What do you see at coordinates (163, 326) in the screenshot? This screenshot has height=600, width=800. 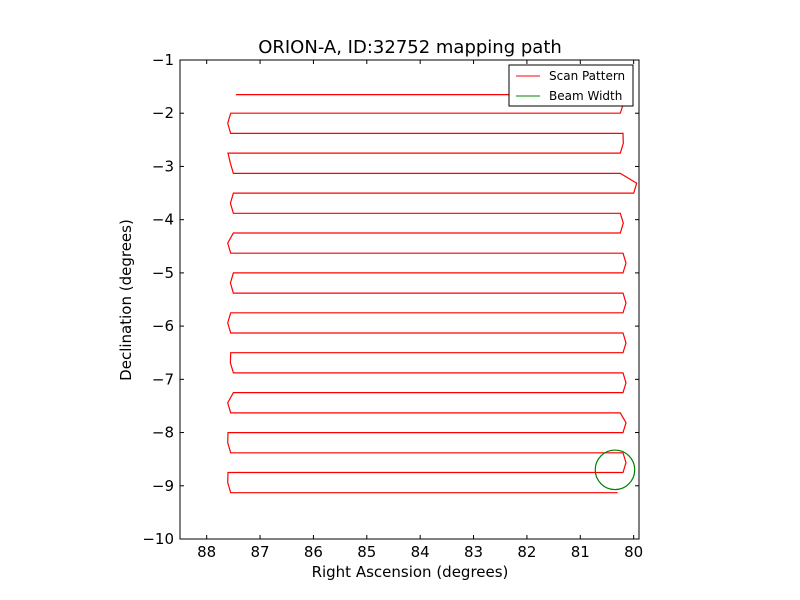 I see `y-tick-label: −6` at bounding box center [163, 326].